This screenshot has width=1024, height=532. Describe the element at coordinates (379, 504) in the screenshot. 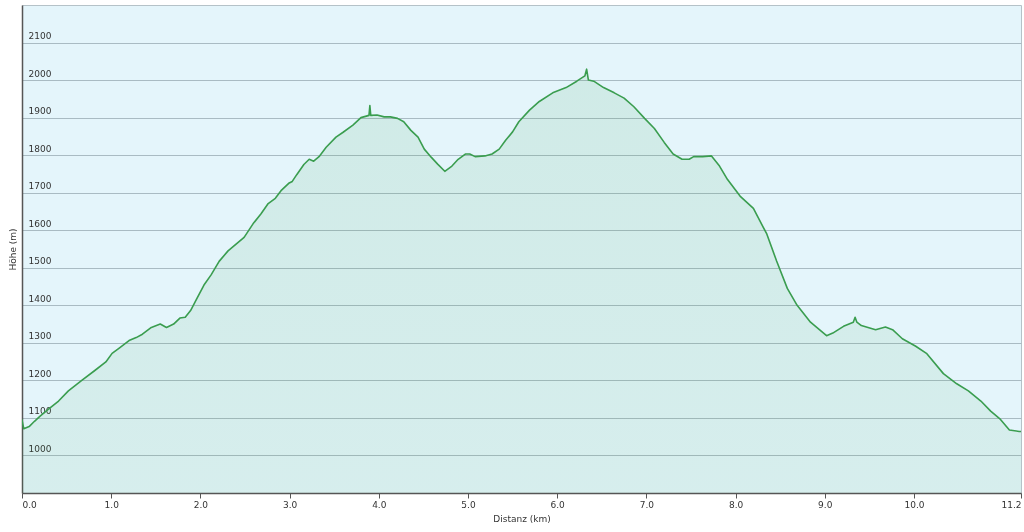

I see `x-tick-label: 4.0` at that location.